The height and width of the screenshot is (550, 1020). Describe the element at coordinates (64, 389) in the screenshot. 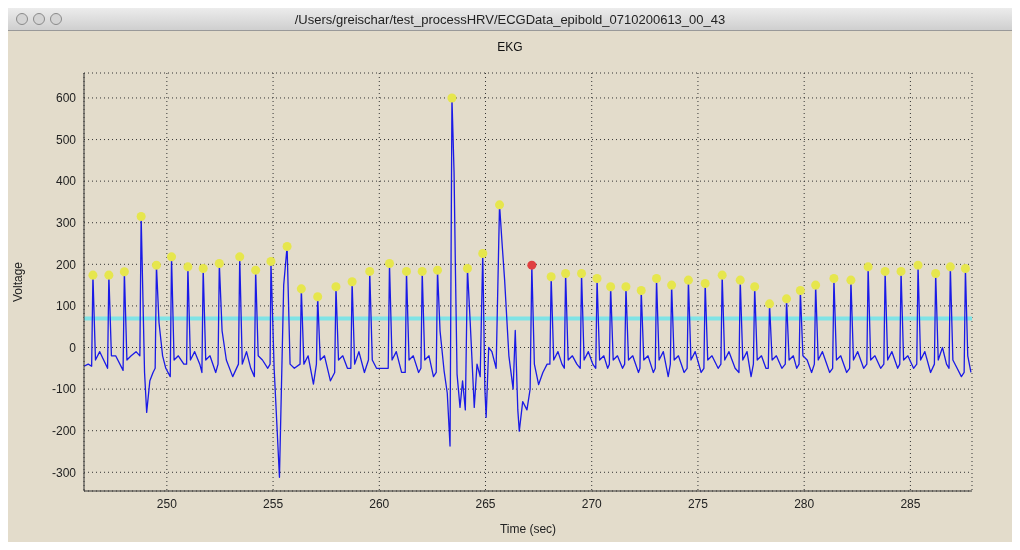

I see `y-tick-label: -100` at that location.